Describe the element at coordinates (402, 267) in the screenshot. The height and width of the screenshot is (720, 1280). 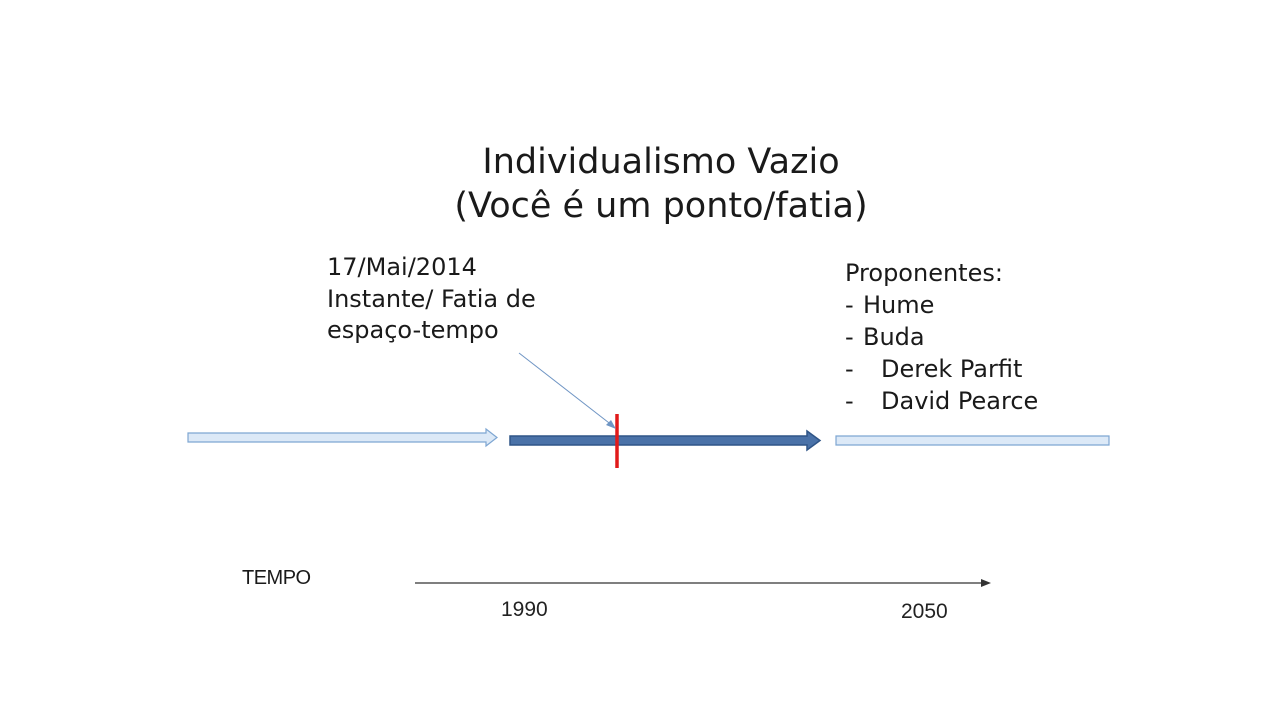
I see `annotation-date: 17/Mai/2014` at that location.